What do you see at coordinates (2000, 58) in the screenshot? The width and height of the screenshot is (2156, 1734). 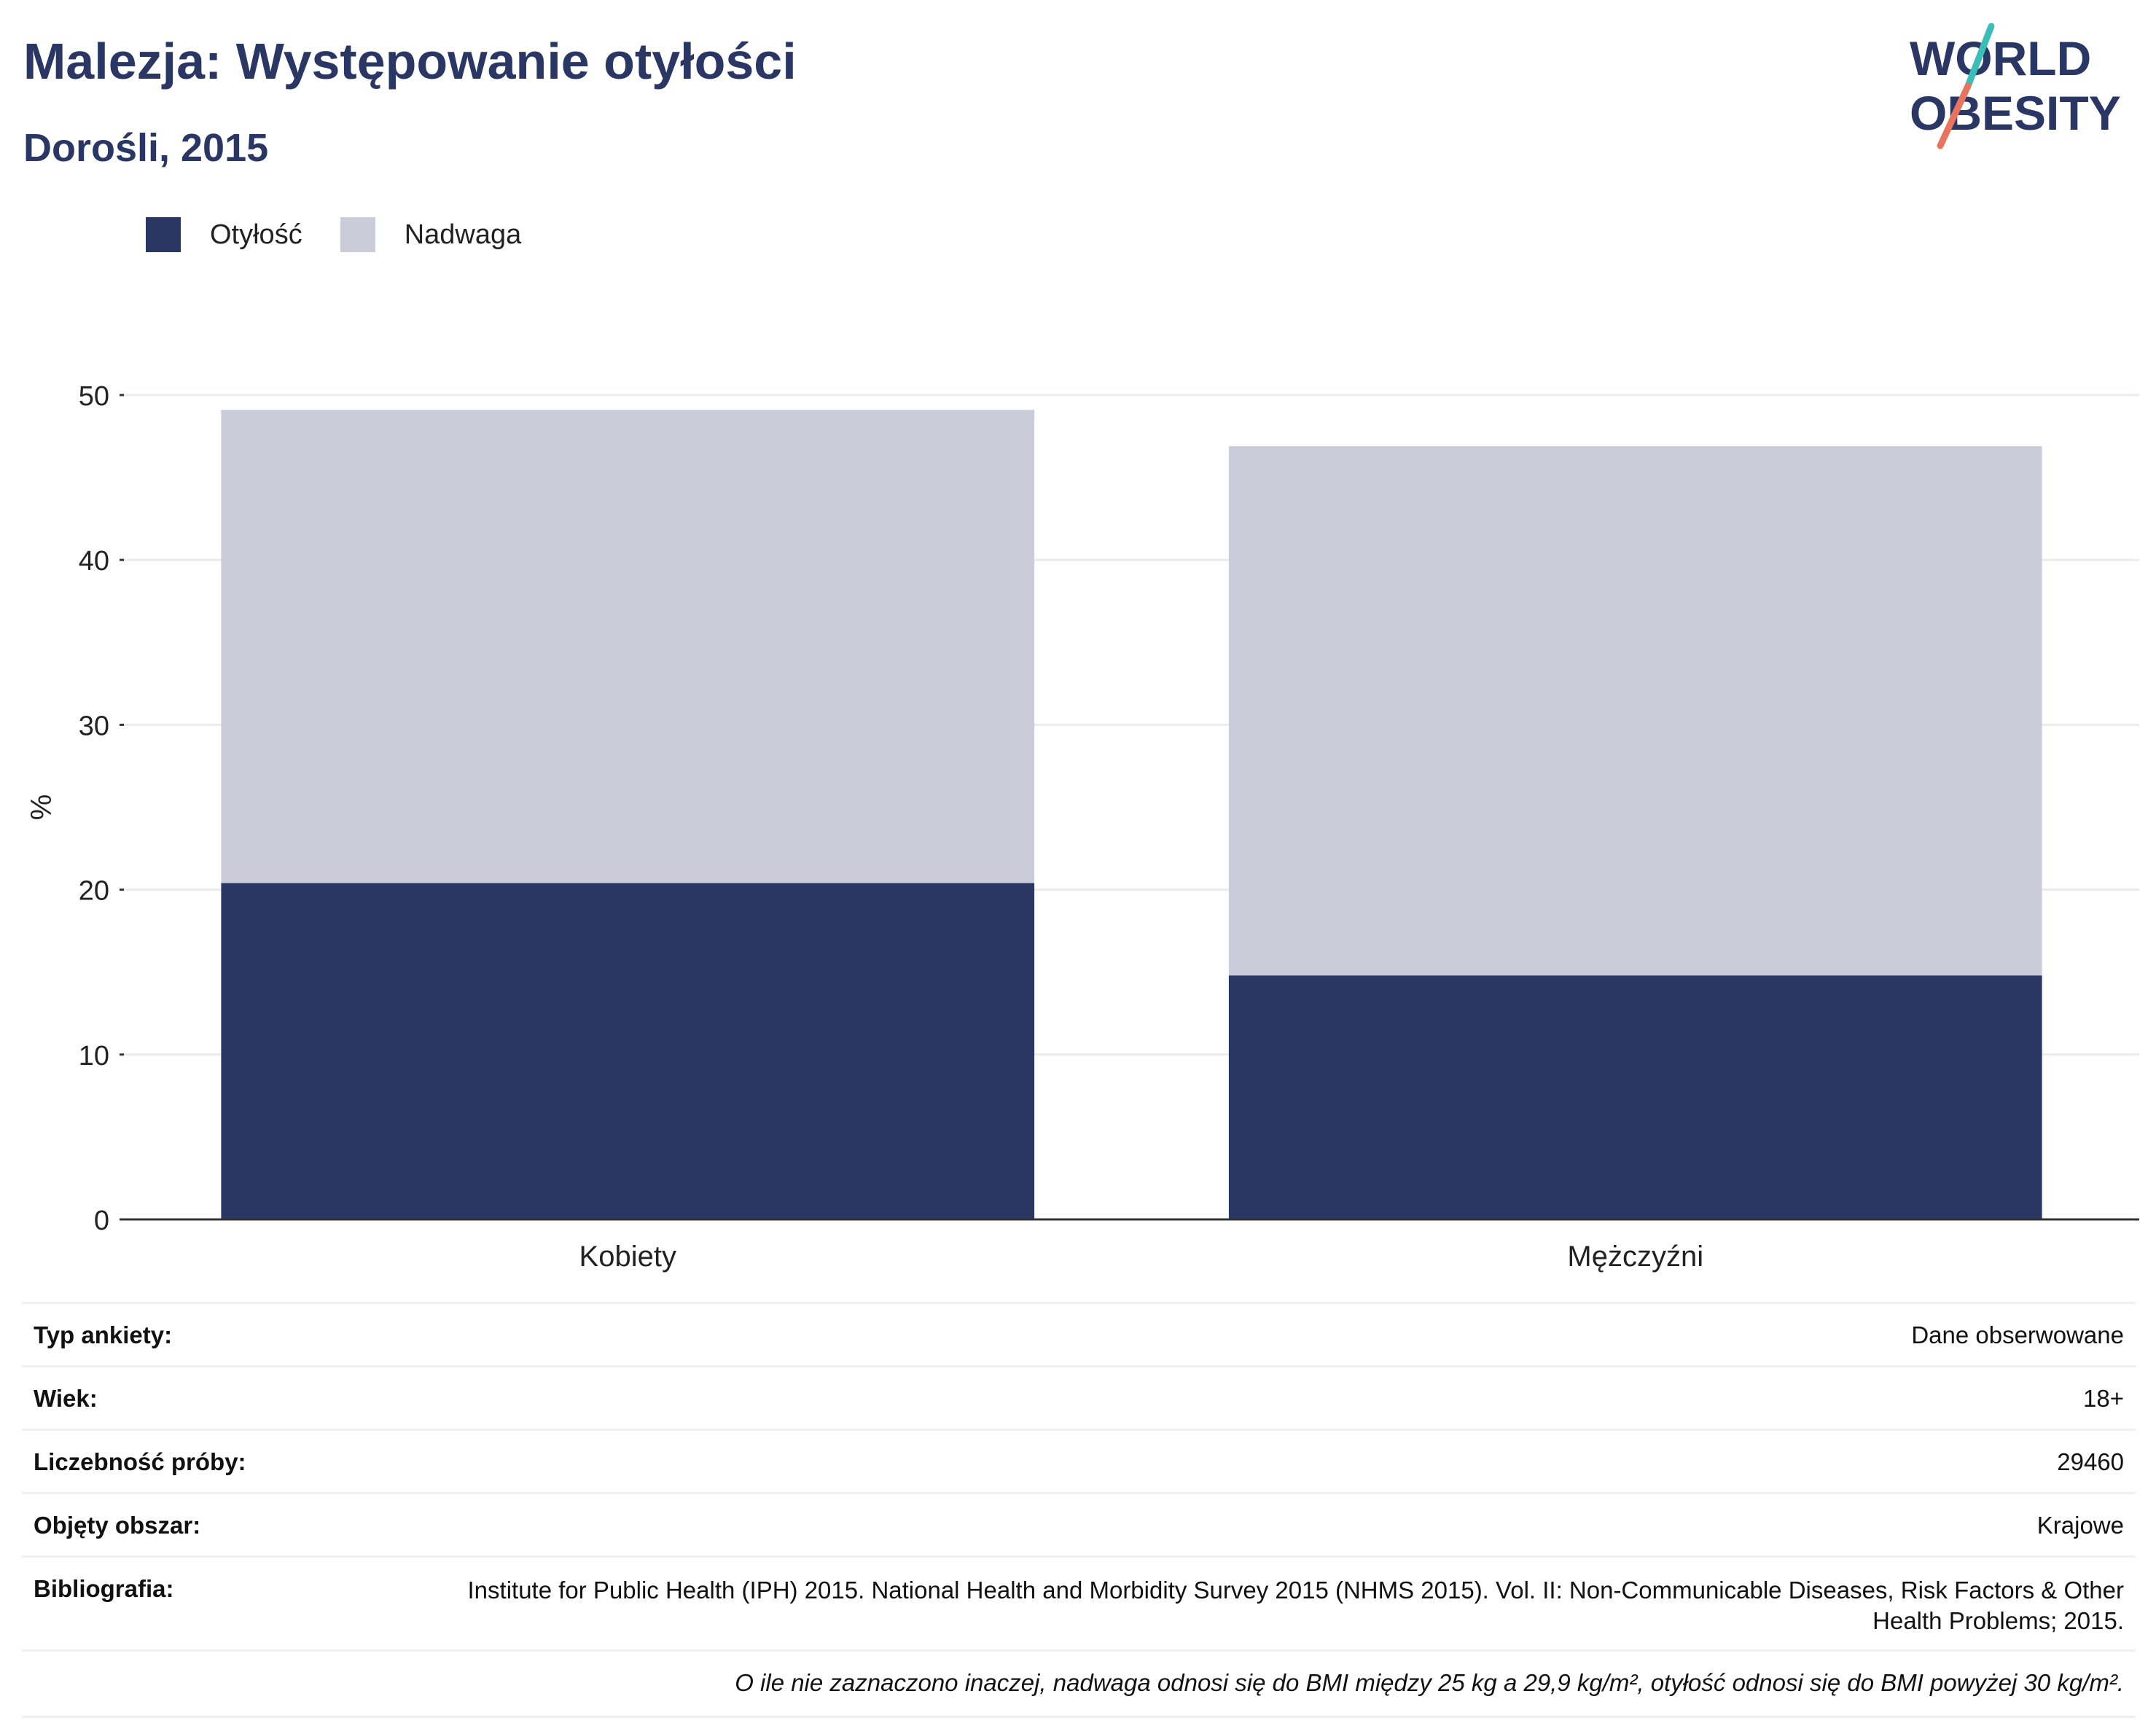 I see `logo-line-1: WORLD` at bounding box center [2000, 58].